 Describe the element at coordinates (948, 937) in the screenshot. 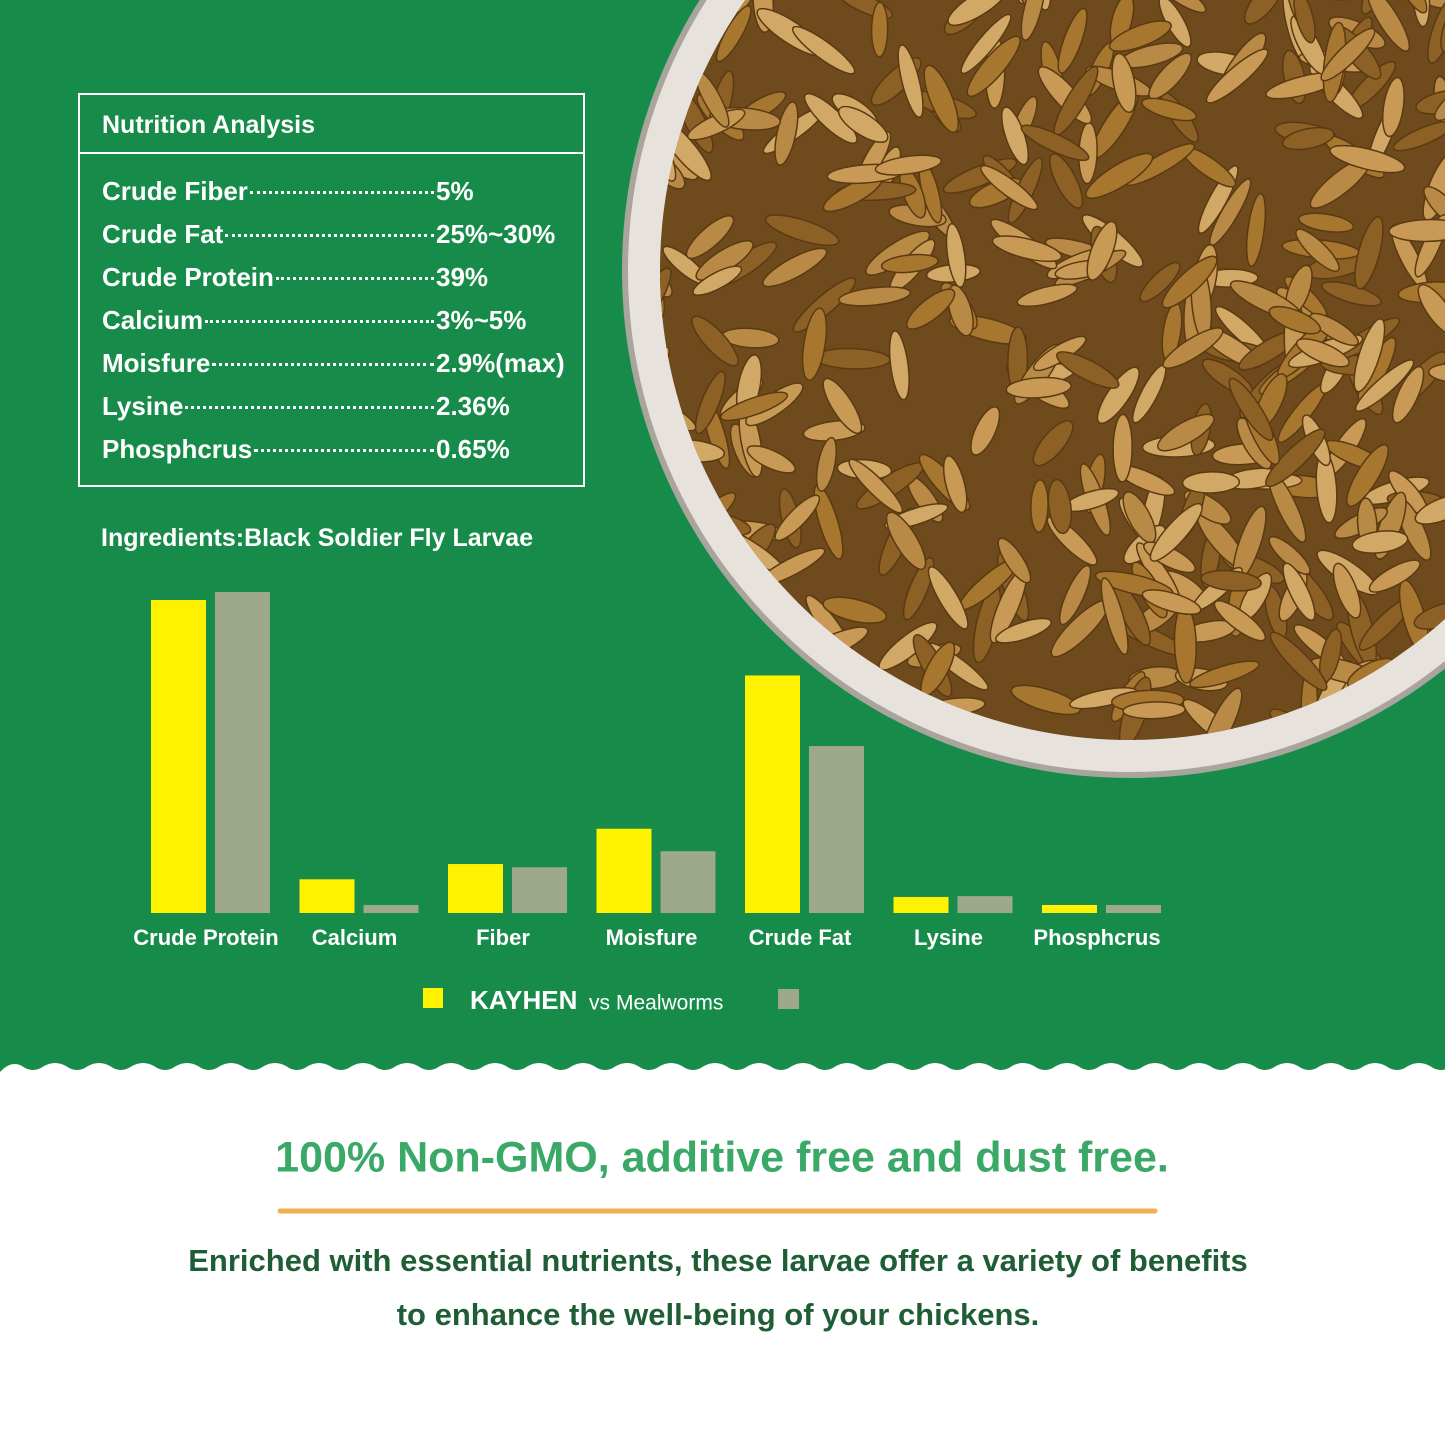

I see `x-tick-label: Lysine` at that location.